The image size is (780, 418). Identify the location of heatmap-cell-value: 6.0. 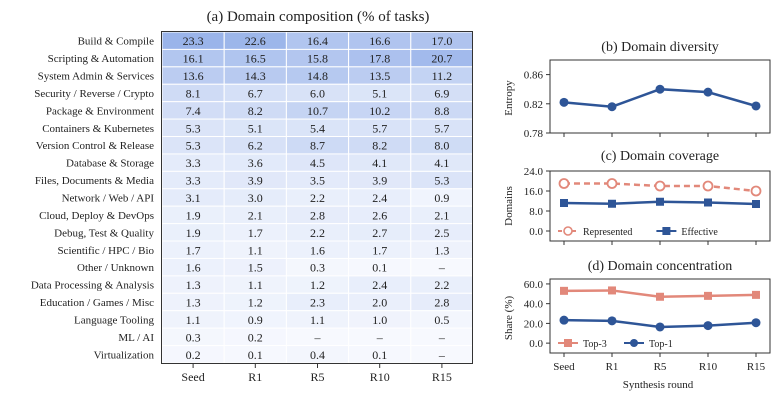
(317, 93).